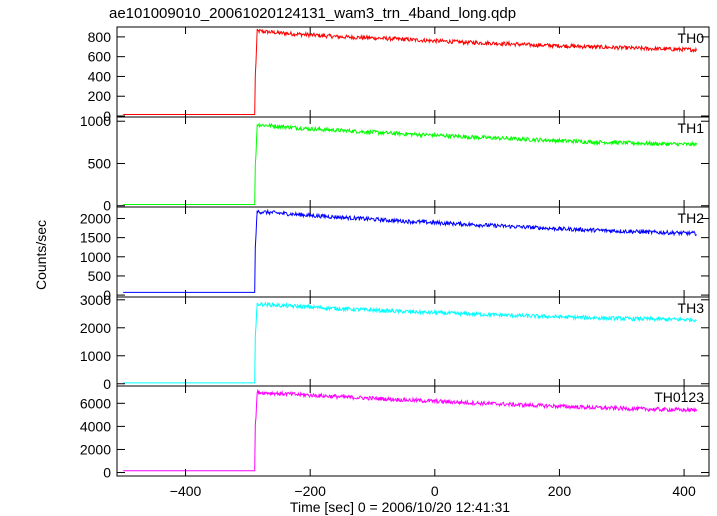  Describe the element at coordinates (691, 38) in the screenshot. I see `panel-label-th0: TH0` at that location.